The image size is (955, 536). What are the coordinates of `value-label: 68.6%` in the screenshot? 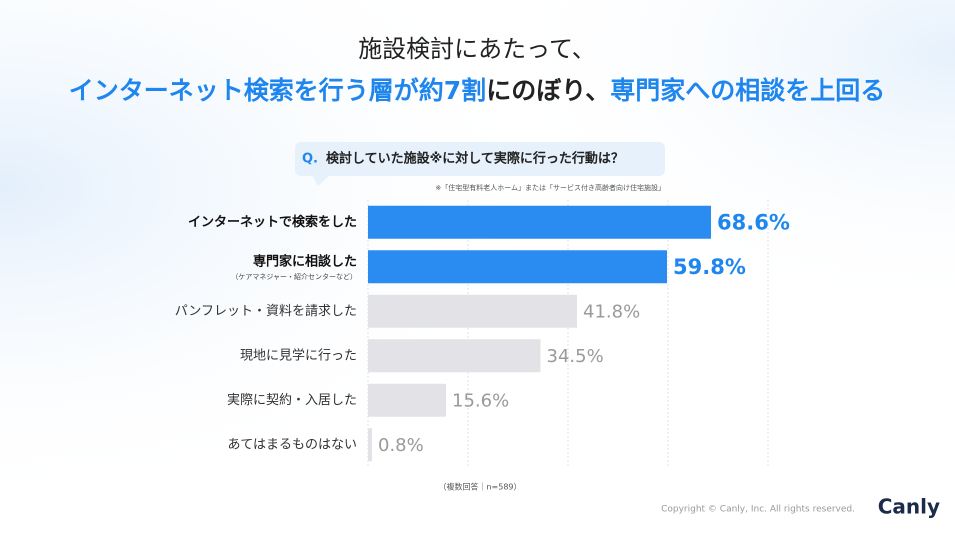 It's located at (753, 222).